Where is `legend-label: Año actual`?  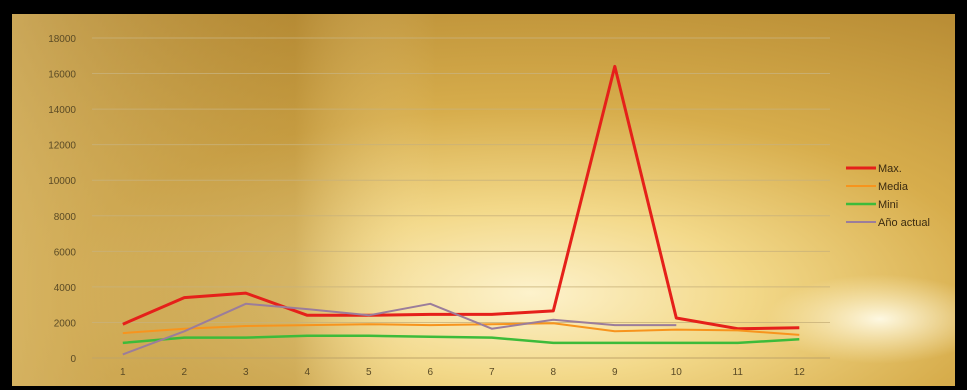
legend-label: Año actual is located at coordinates (904, 223).